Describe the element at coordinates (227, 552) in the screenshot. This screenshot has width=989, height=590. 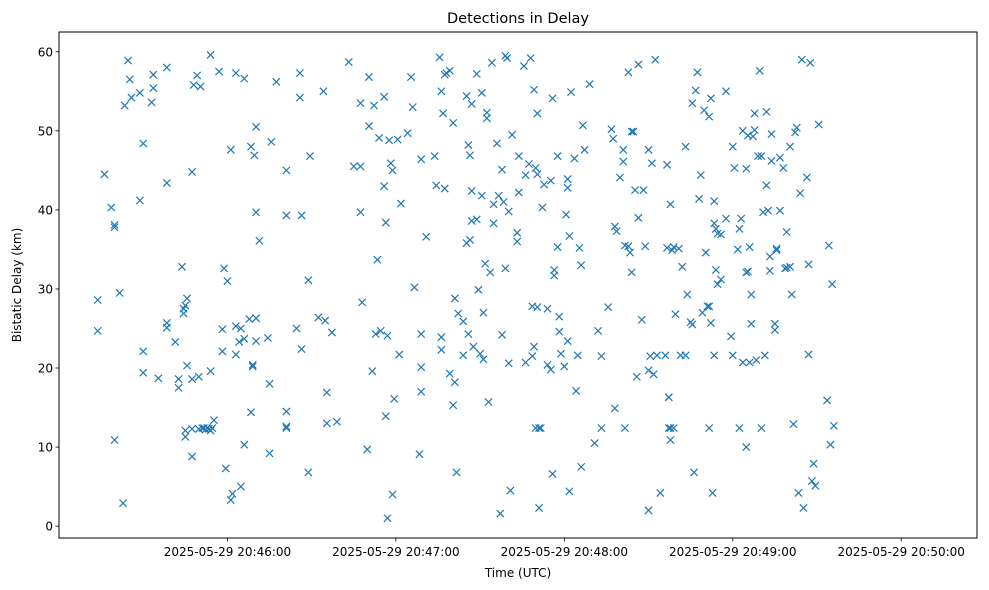
I see `x-tick-label: 2025-05-29 20:46:00` at that location.